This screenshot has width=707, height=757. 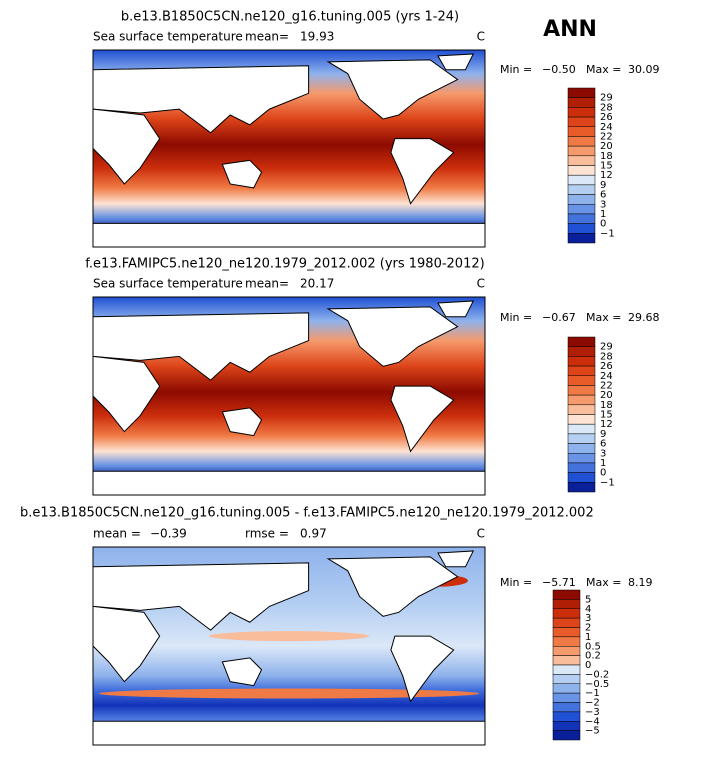 I want to click on colorbar-label: −0.5, so click(x=597, y=684).